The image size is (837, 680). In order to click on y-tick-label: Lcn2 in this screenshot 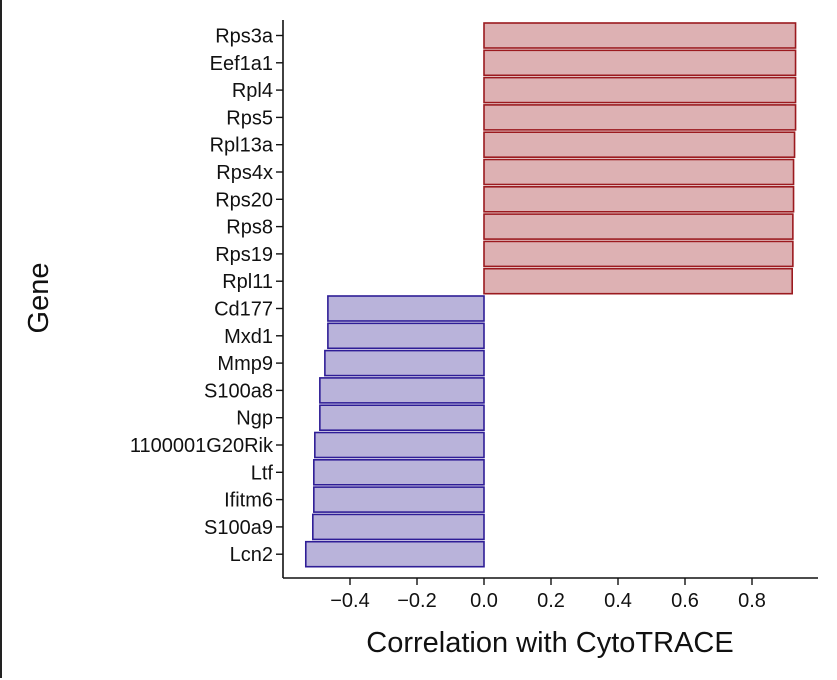, I will do `click(251, 555)`.